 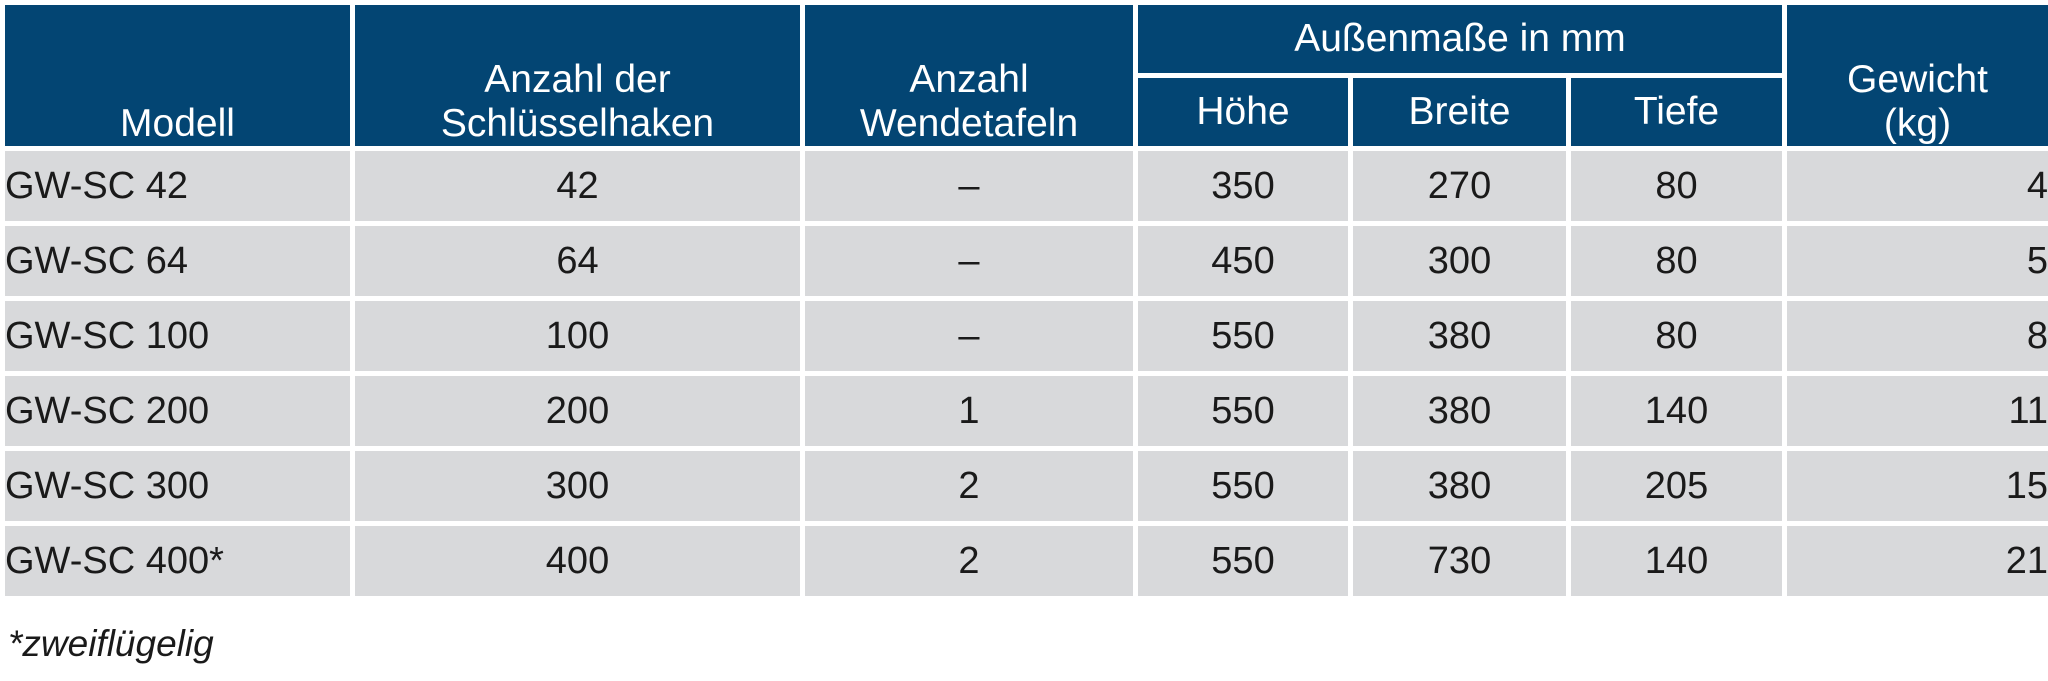 I want to click on cell-gewicht: 11, so click(x=1915, y=411).